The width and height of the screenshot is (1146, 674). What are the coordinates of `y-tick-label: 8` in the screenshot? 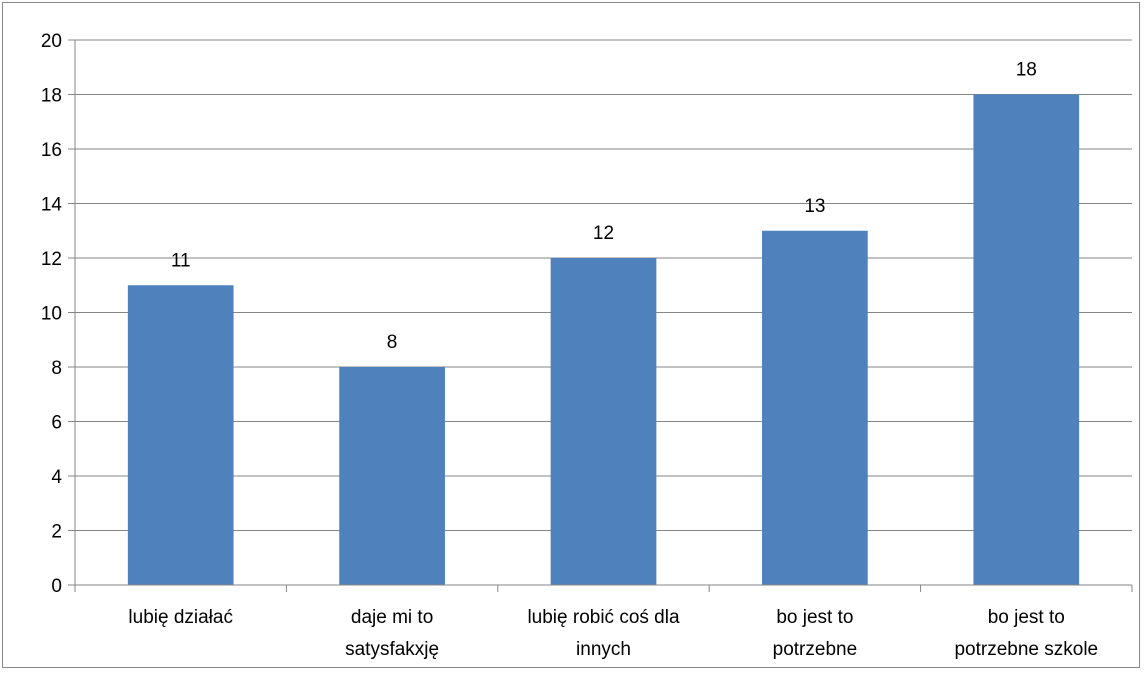 It's located at (56, 368).